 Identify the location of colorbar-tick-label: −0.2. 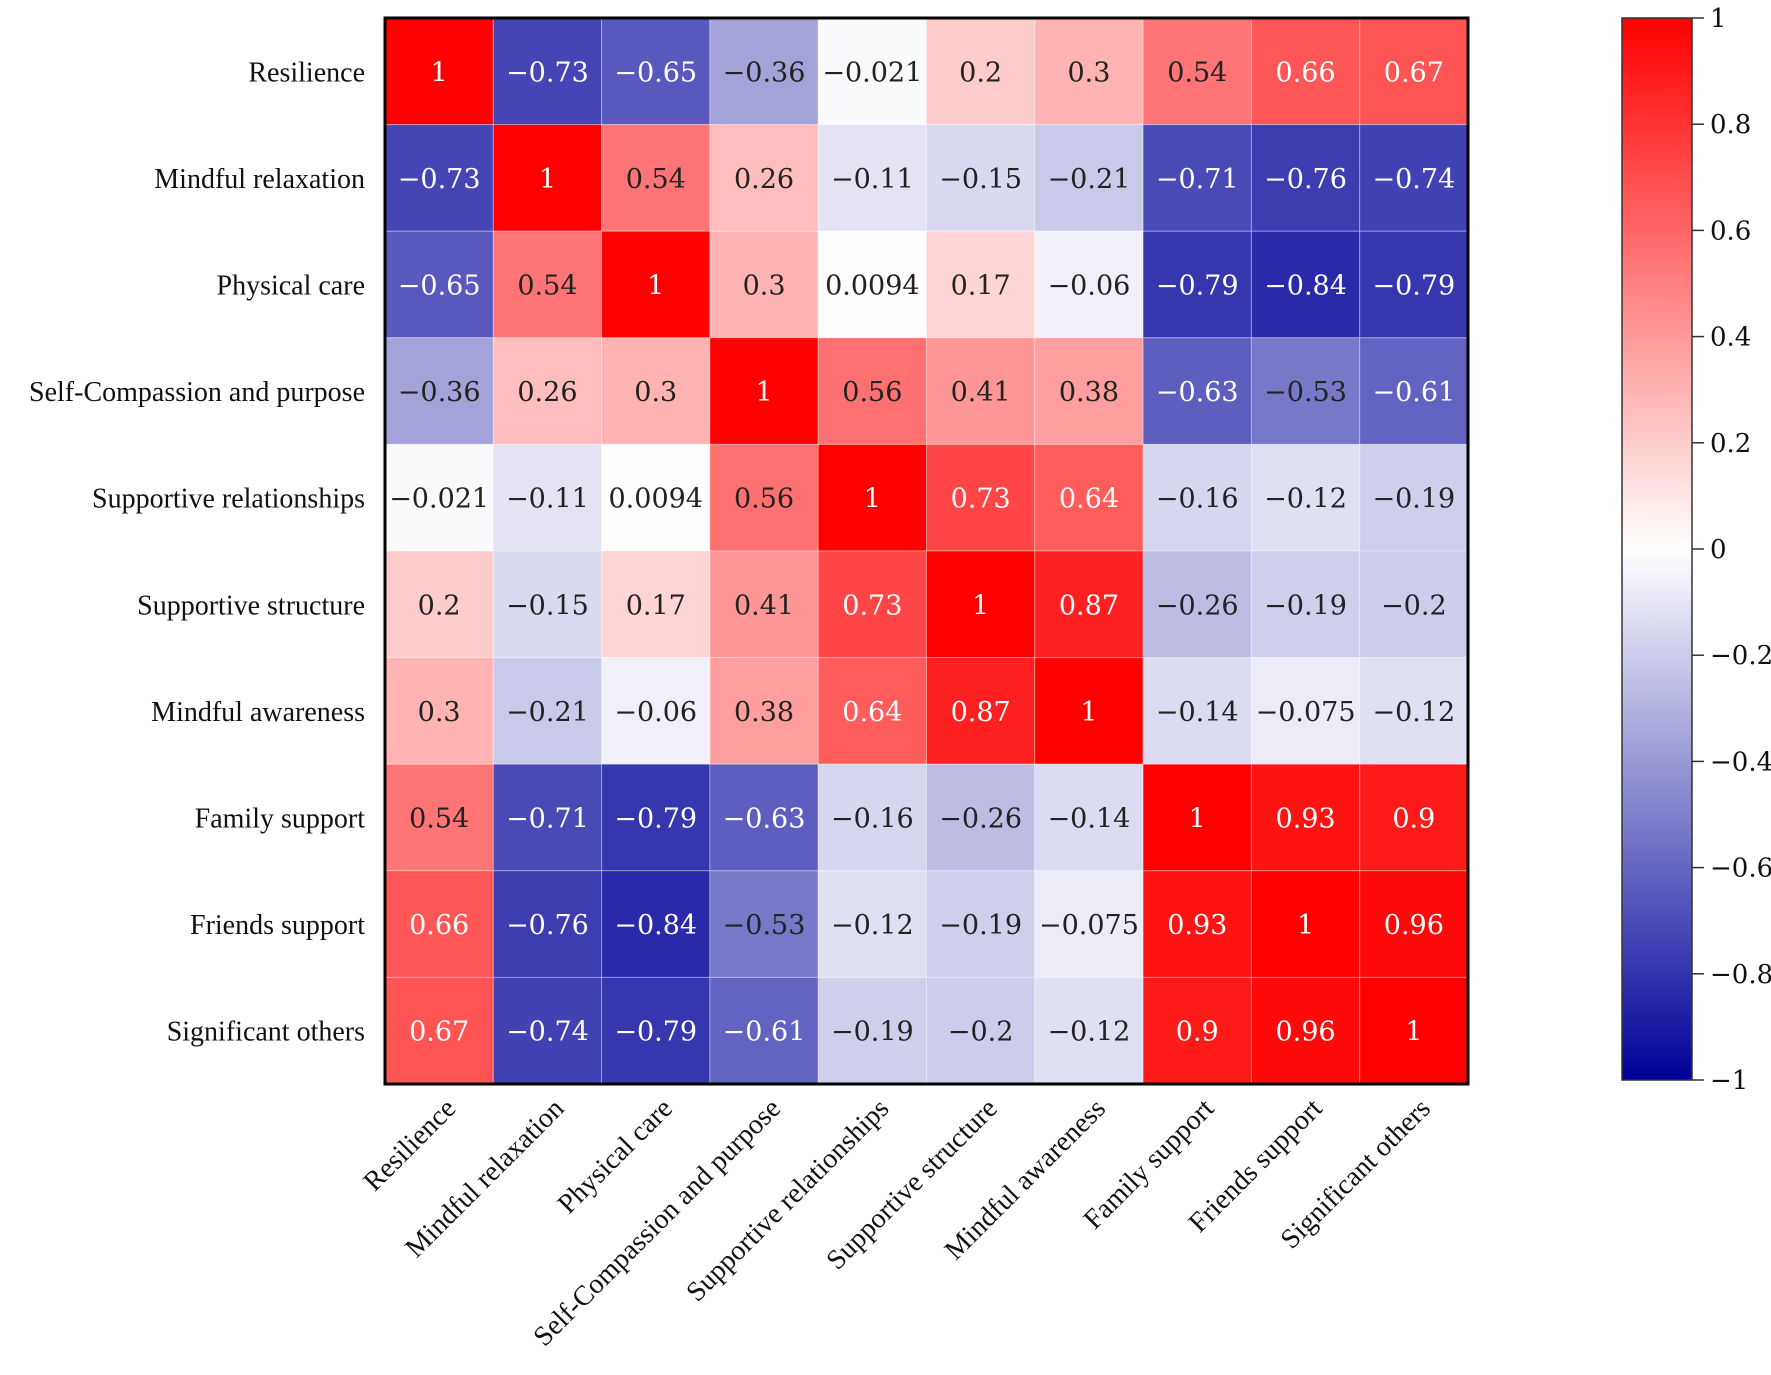
(1740, 656).